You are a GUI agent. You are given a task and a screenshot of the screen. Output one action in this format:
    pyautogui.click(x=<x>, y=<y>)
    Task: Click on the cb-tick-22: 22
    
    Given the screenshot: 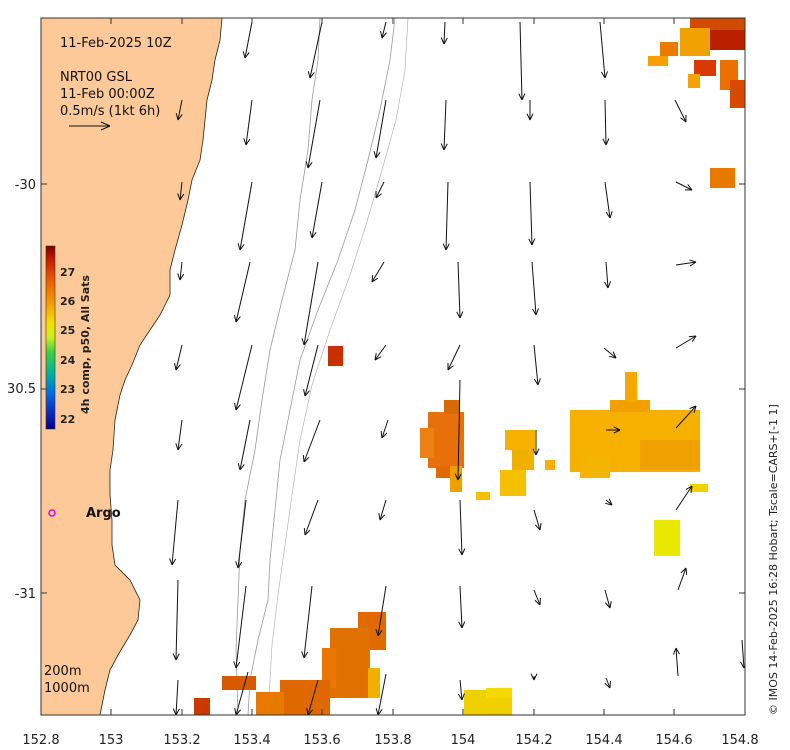 What is the action you would take?
    pyautogui.click(x=67, y=419)
    